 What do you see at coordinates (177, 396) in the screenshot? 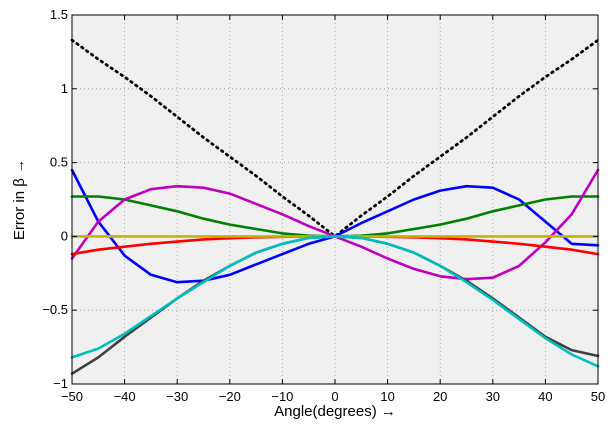
I see `x-tick-label: −30` at bounding box center [177, 396].